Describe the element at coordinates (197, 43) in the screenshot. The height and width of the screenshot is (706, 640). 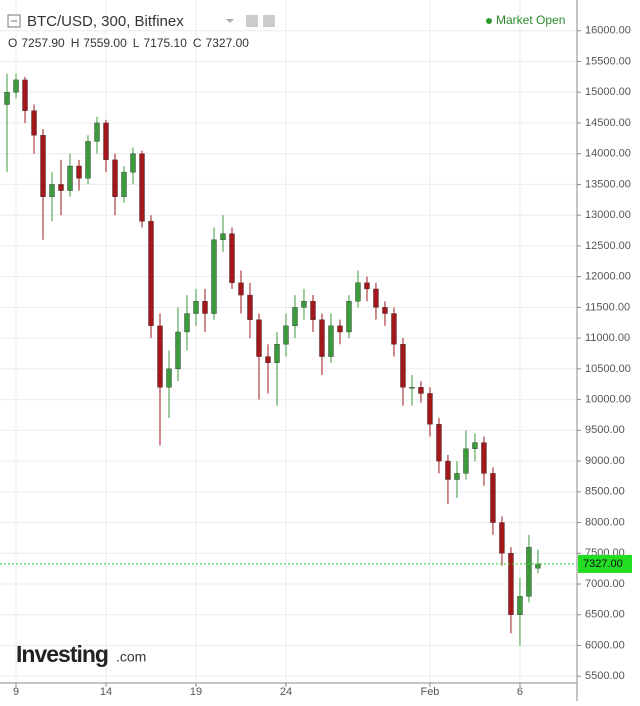
I see `ohlc-label: C` at that location.